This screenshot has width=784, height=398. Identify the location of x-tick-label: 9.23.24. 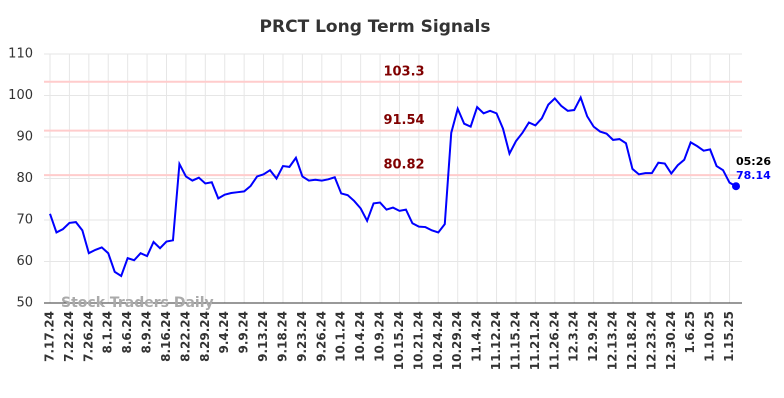
(302, 336).